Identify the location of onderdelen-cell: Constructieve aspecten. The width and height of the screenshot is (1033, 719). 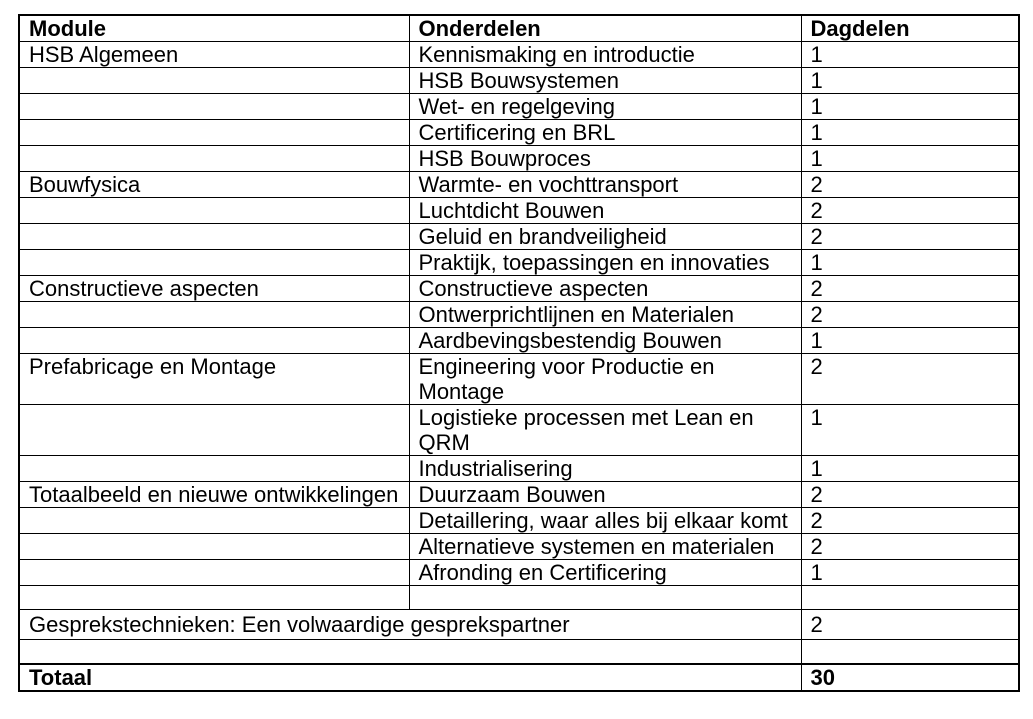
(605, 288).